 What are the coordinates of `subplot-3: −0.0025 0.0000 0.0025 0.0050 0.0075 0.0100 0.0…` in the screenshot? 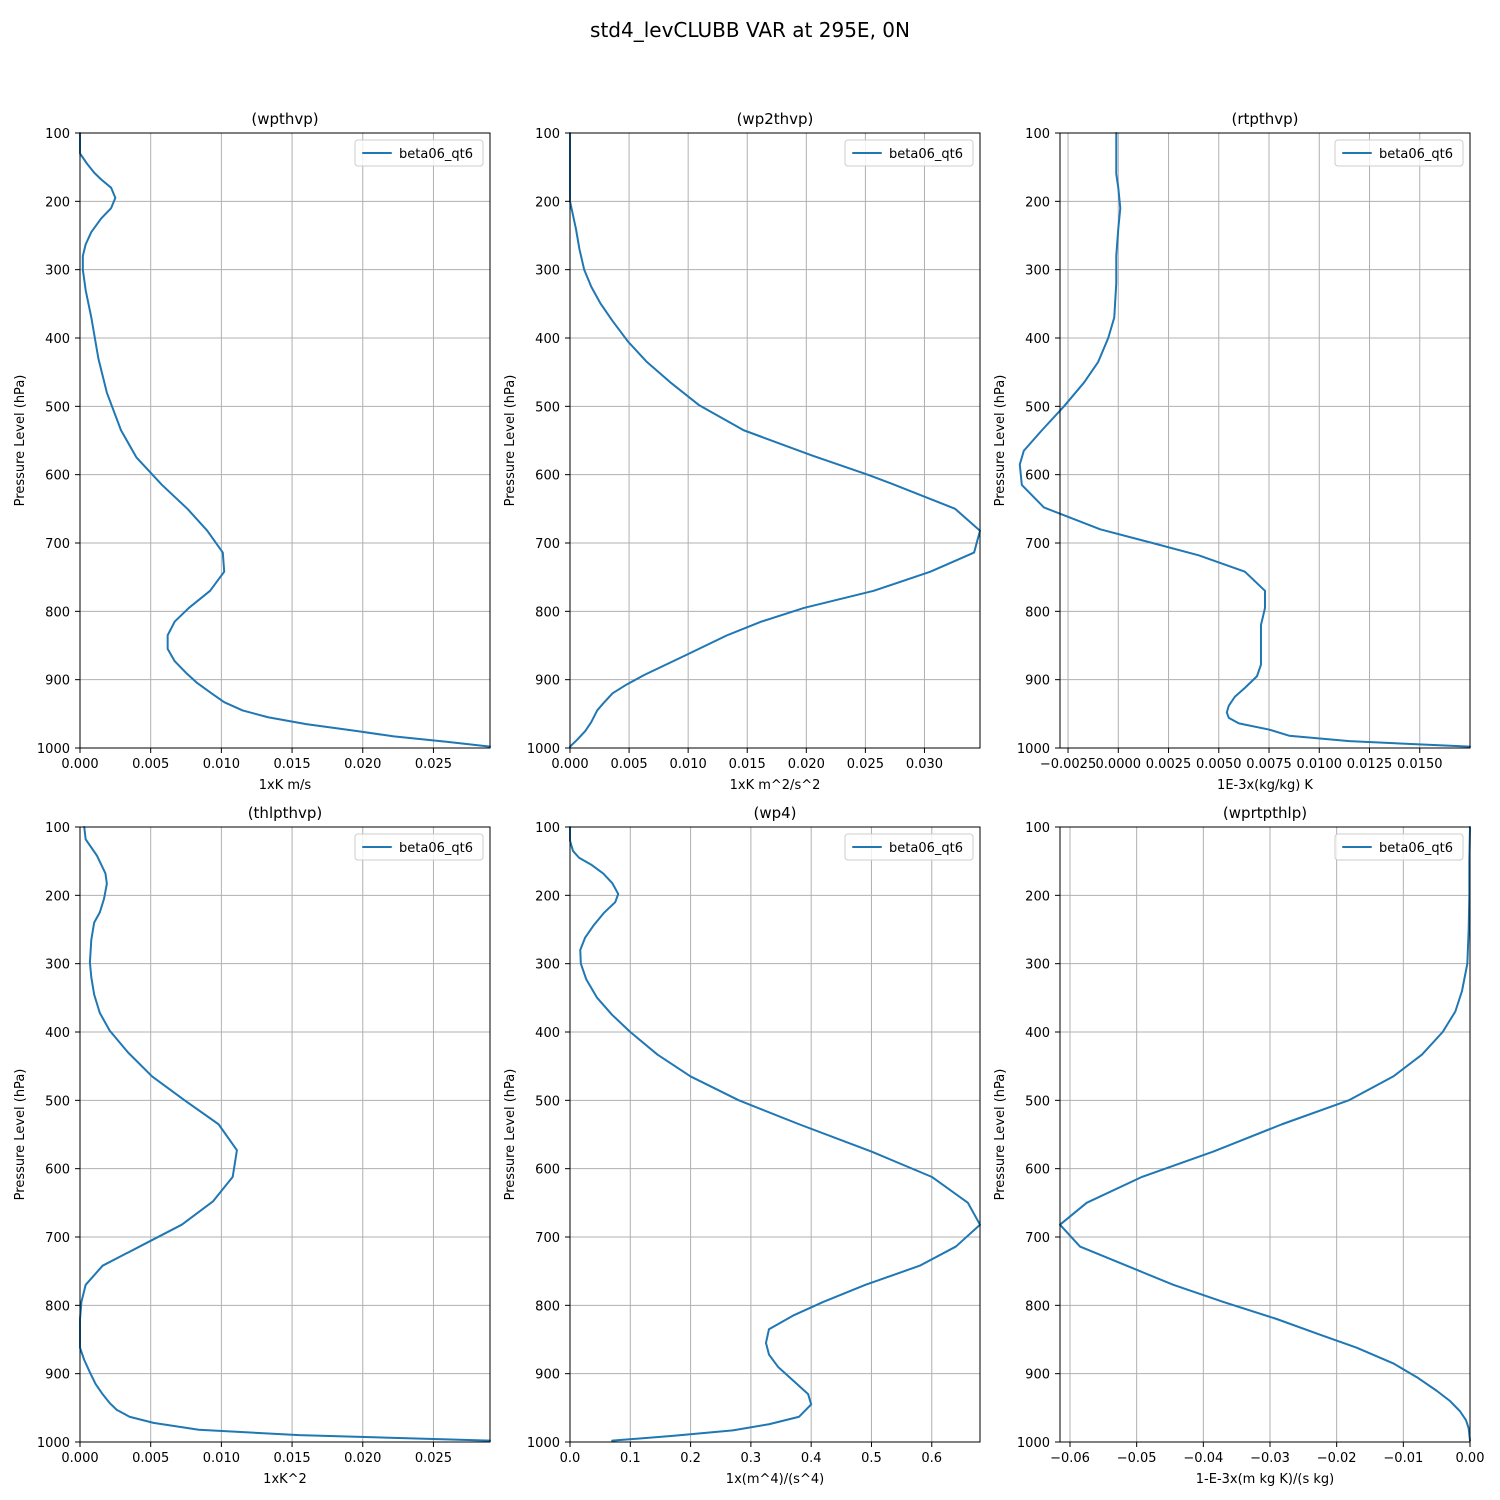 It's located at (1232, 451).